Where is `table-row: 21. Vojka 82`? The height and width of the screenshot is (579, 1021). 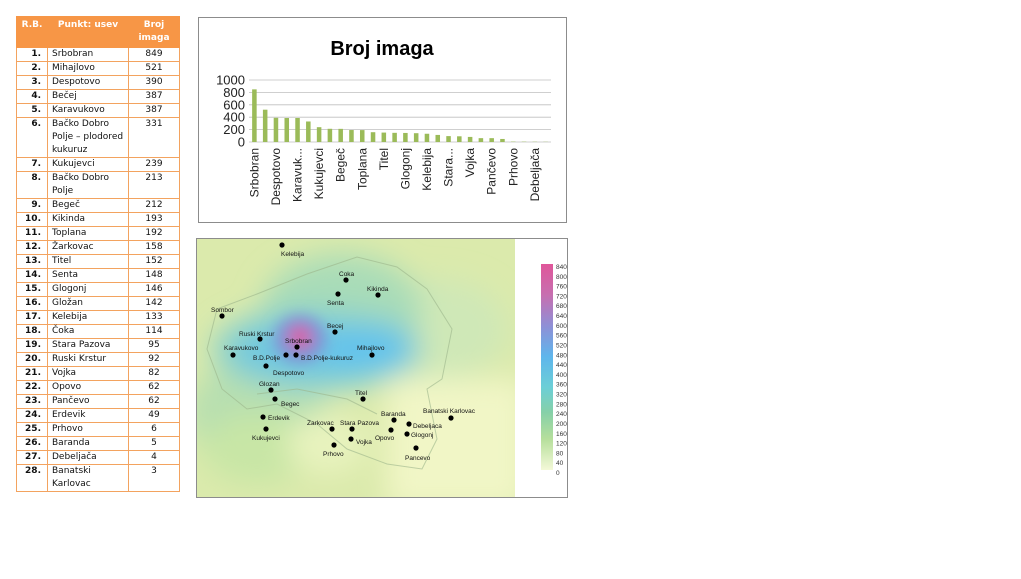 table-row: 21. Vojka 82 is located at coordinates (98, 373).